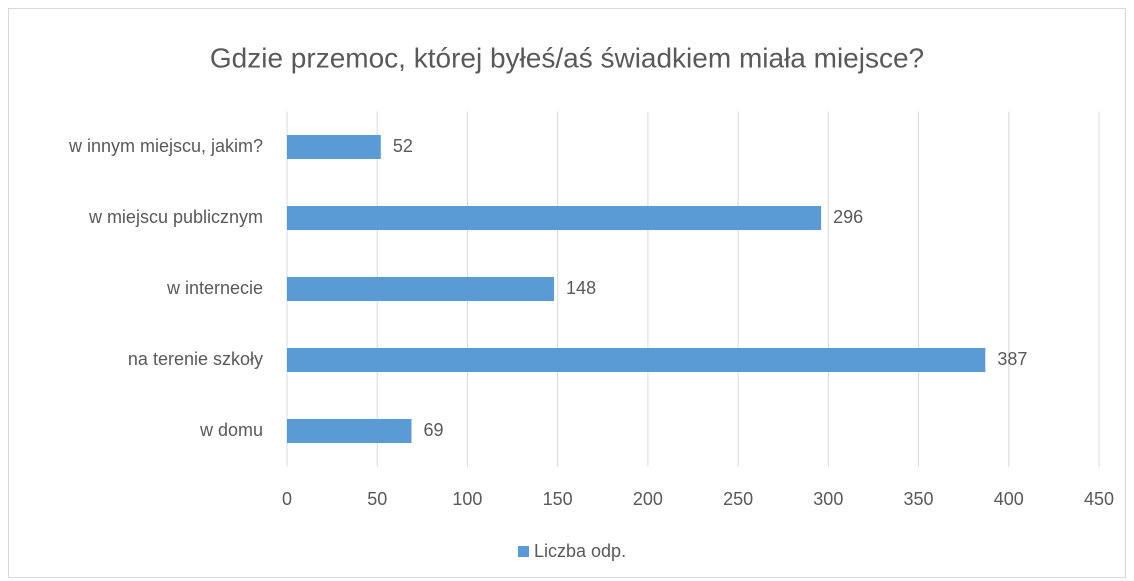 The image size is (1134, 581). I want to click on x-tick-label: 250, so click(738, 499).